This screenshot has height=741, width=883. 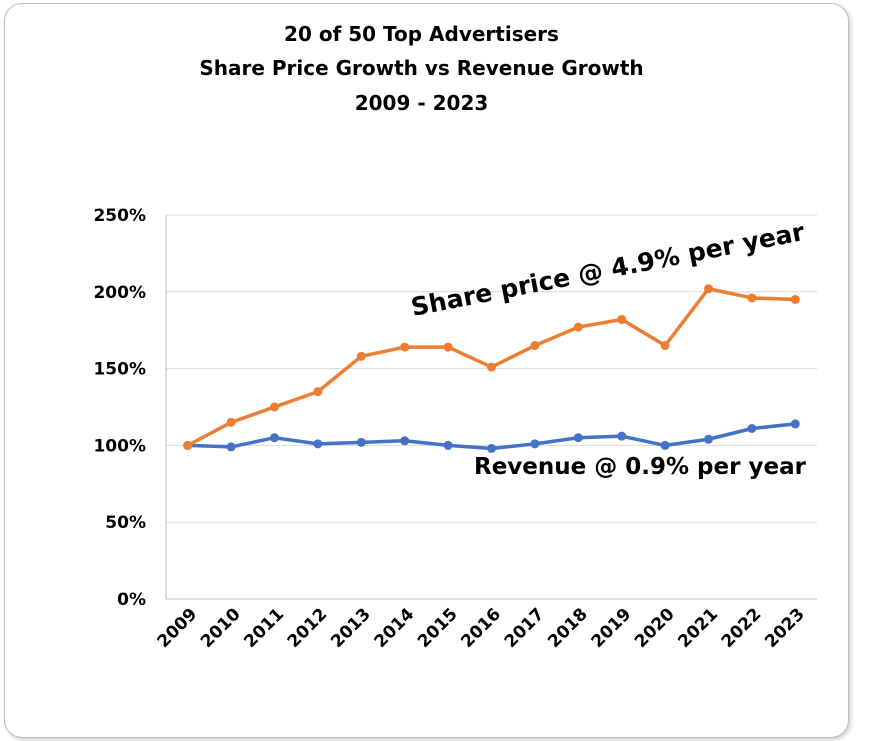 What do you see at coordinates (698, 628) in the screenshot?
I see `x-tick-label: 2021` at bounding box center [698, 628].